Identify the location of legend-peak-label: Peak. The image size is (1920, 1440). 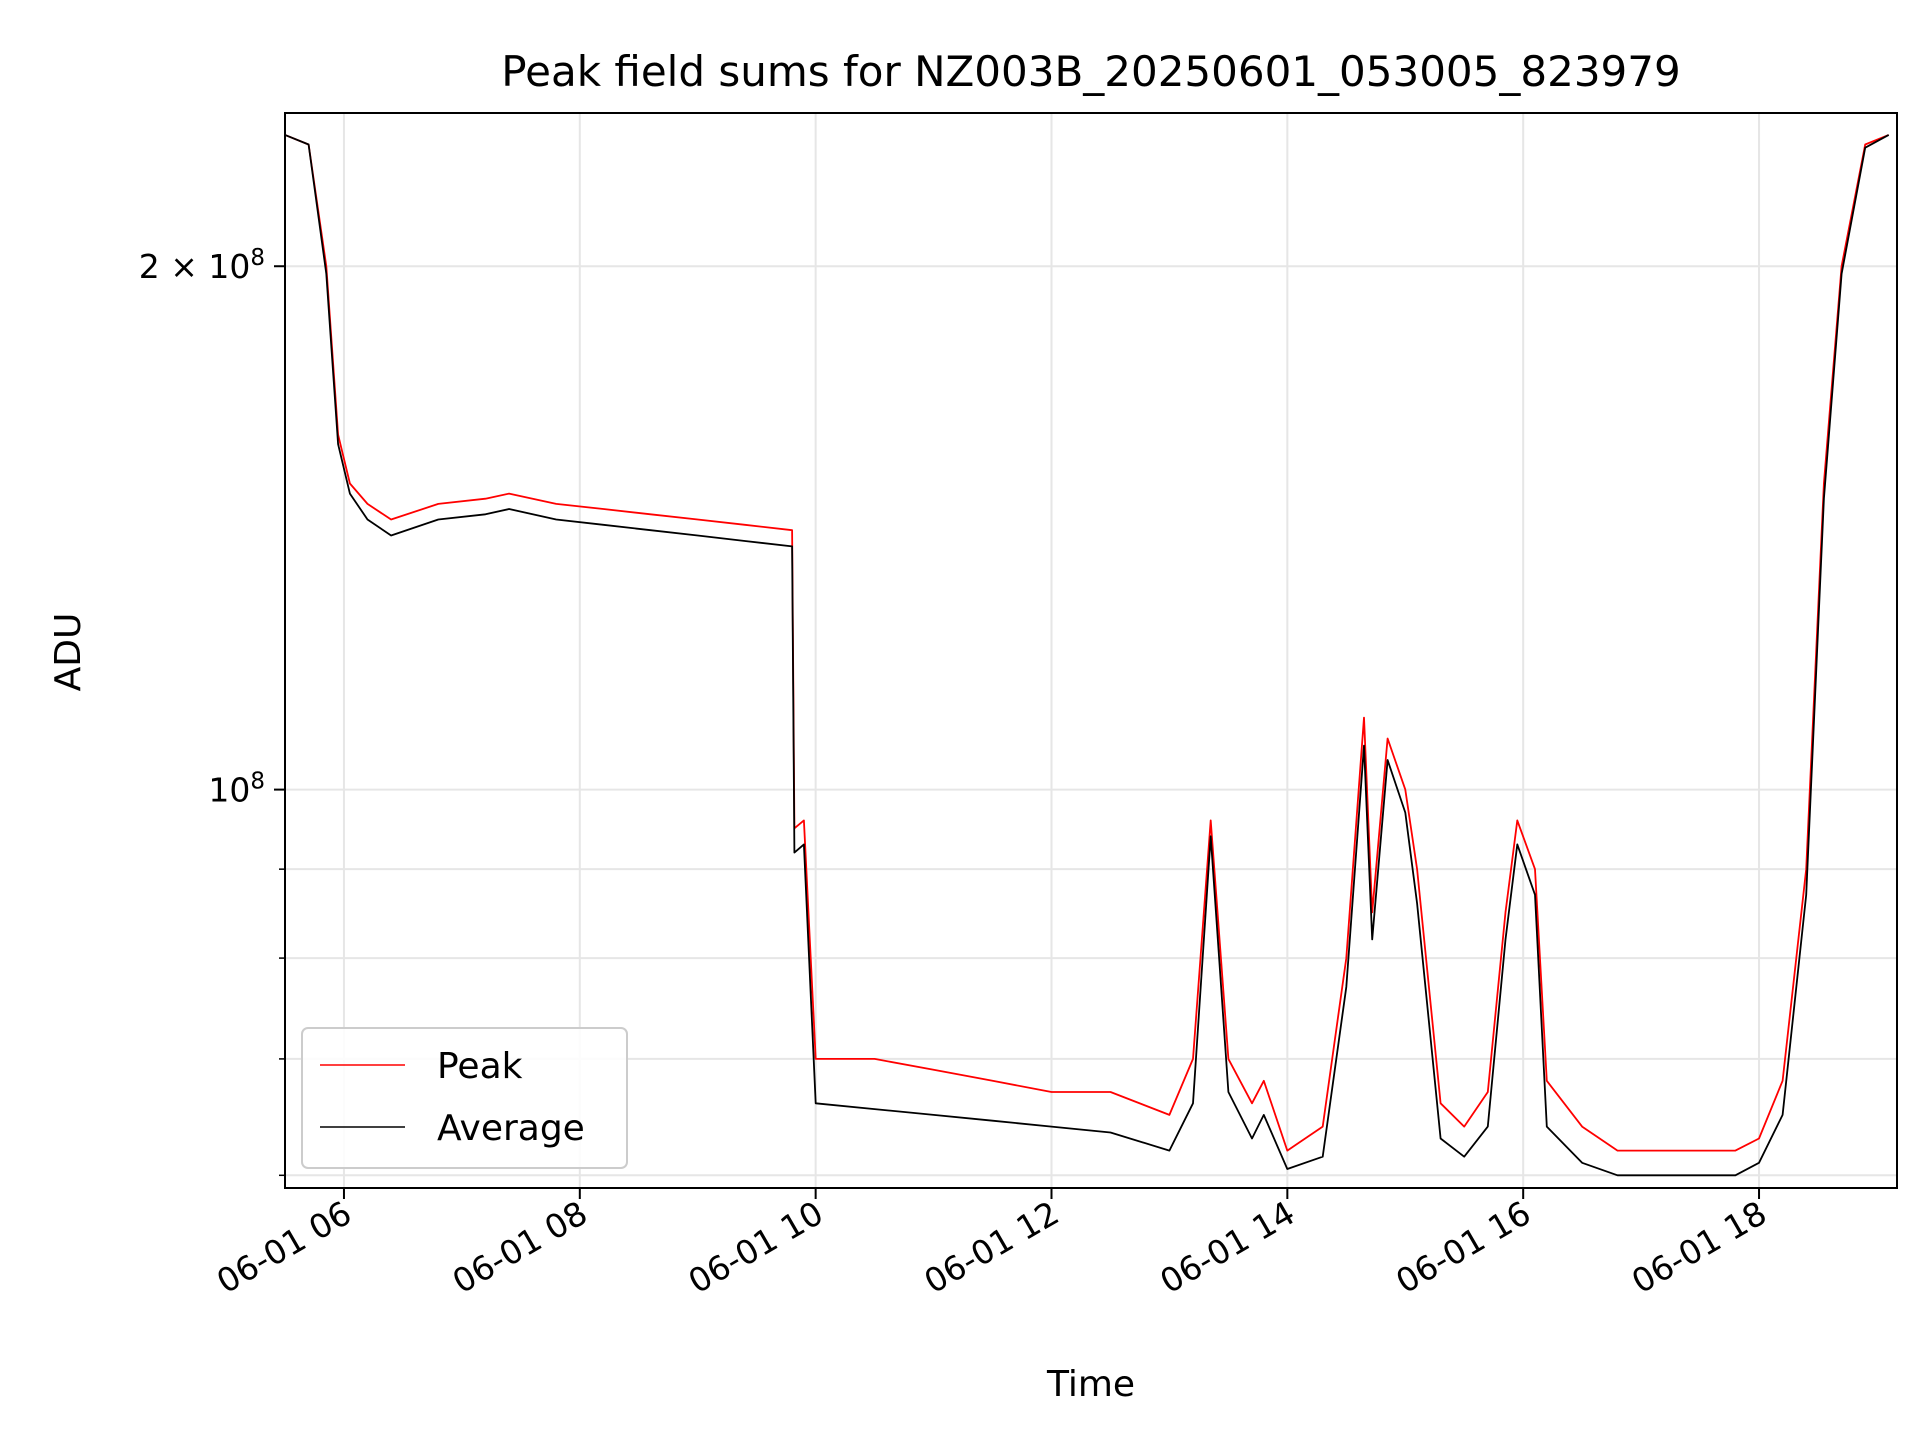
(480, 1066).